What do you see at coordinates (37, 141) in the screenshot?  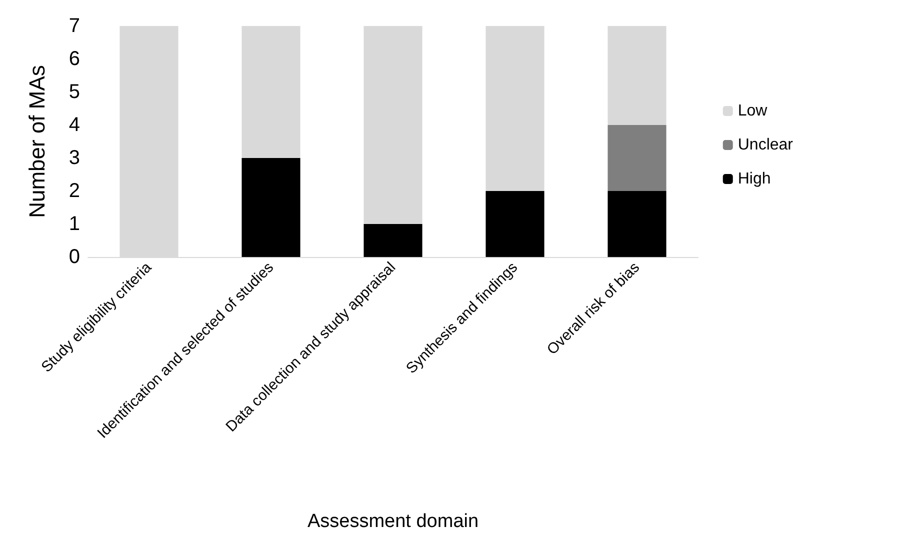 I see `y-axis-title: Number of MAs` at bounding box center [37, 141].